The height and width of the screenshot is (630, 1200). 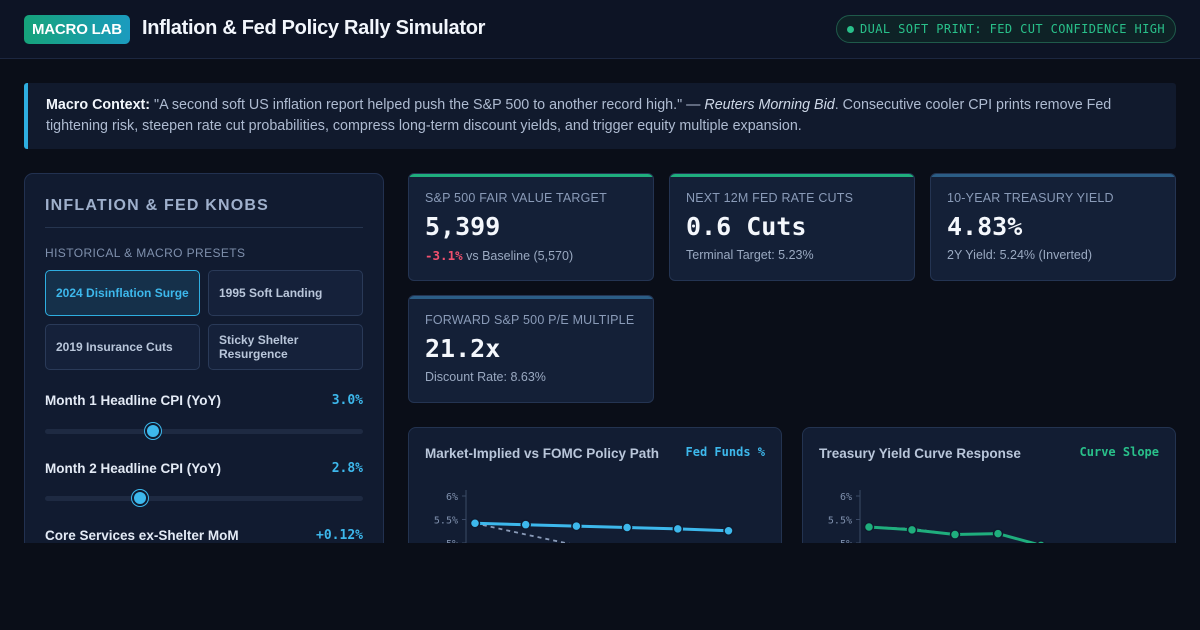 What do you see at coordinates (347, 468) in the screenshot?
I see `cpi-month2-value: 2.8%` at bounding box center [347, 468].